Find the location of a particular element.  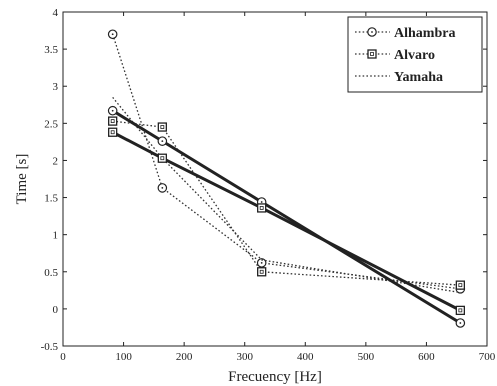

legend-marker-alvaro is located at coordinates (372, 54).